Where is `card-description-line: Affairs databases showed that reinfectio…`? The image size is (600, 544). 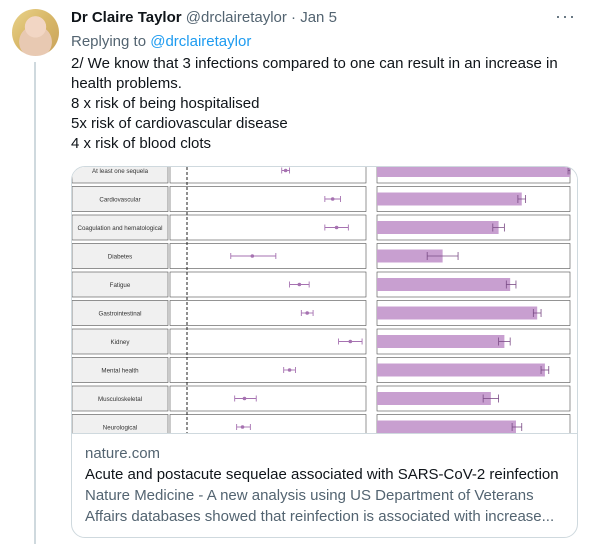 card-description-line: Affairs databases showed that reinfectio… is located at coordinates (320, 516).